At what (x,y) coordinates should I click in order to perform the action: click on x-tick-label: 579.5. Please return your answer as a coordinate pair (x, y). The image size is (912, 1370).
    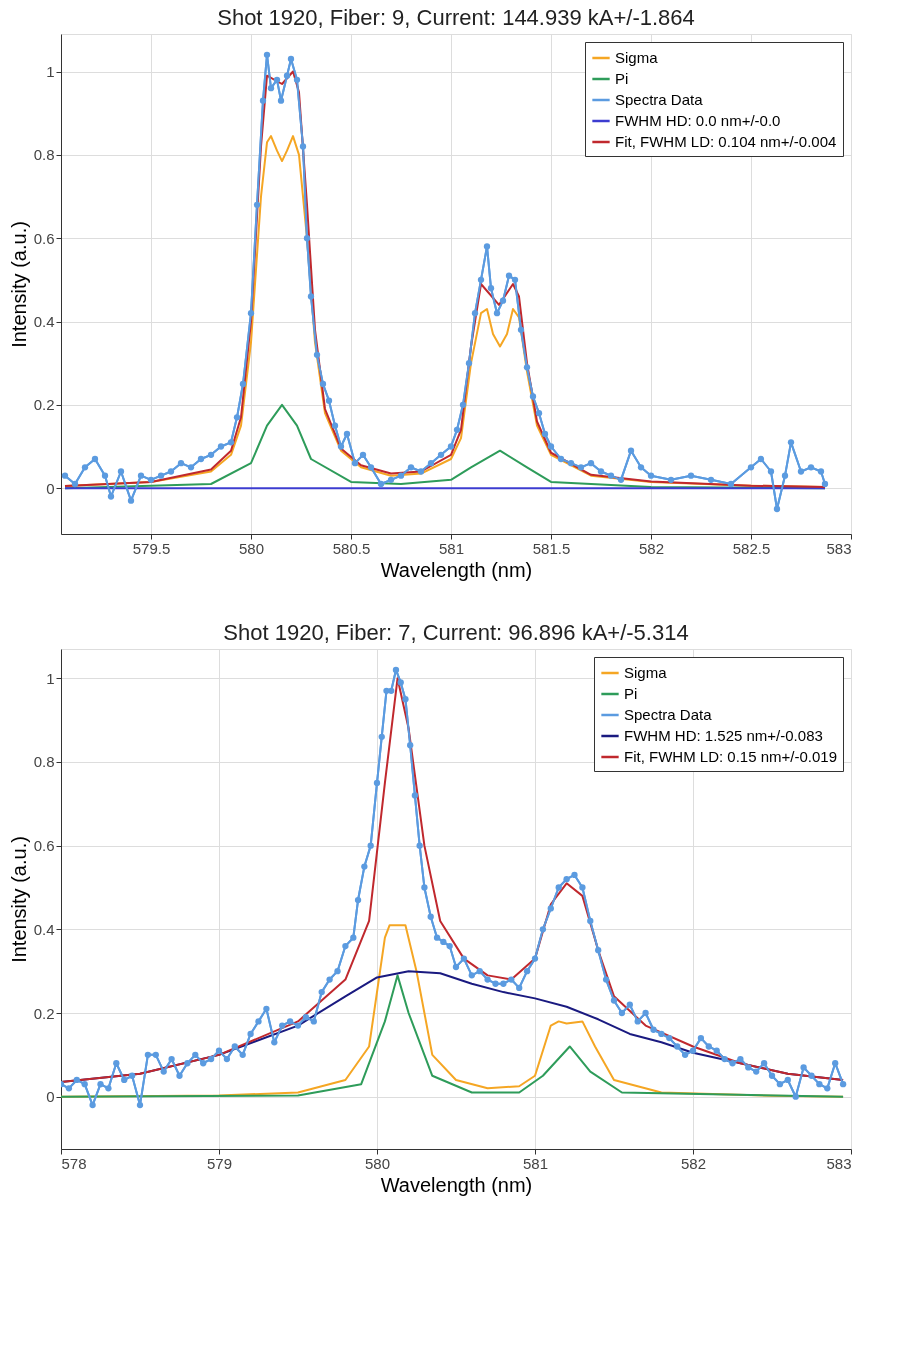
    Looking at the image, I should click on (151, 548).